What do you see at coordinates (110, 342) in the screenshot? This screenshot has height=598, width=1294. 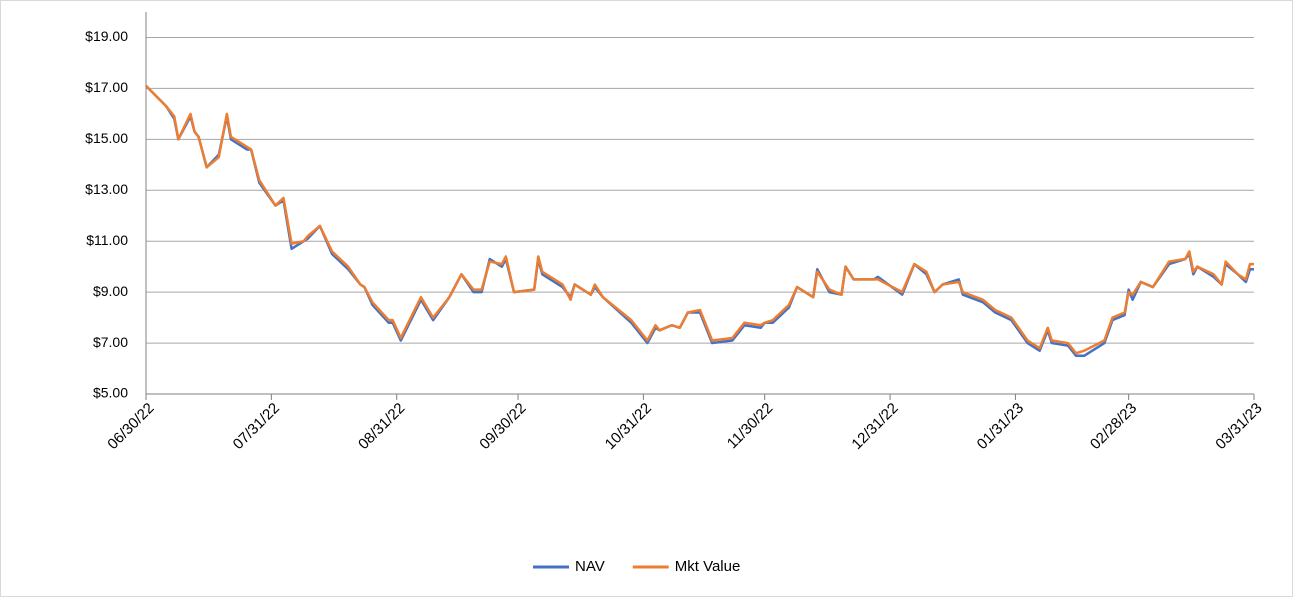 I see `y-tick-label: $7.00` at bounding box center [110, 342].